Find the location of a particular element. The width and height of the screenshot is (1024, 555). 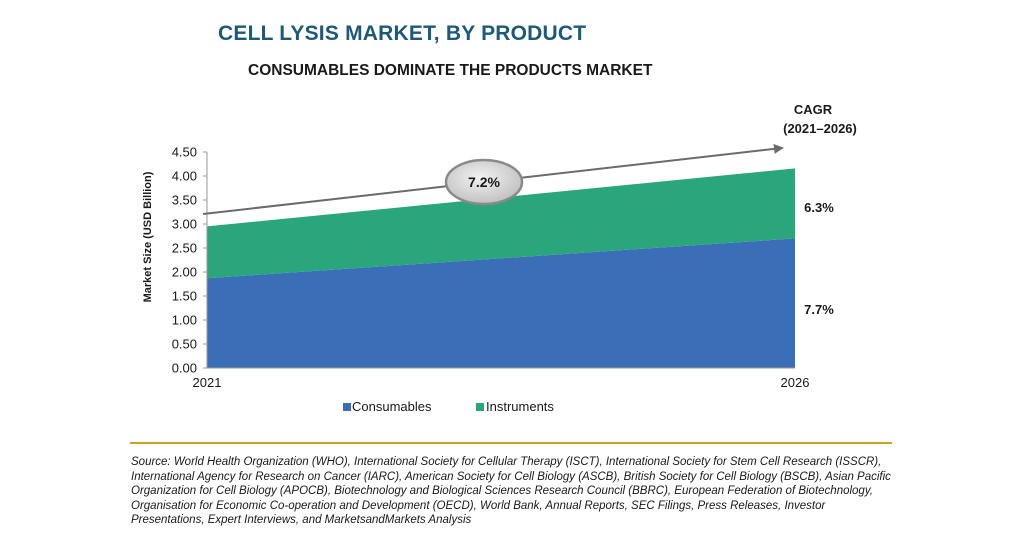

overall-cagr-oval is located at coordinates (484, 182).